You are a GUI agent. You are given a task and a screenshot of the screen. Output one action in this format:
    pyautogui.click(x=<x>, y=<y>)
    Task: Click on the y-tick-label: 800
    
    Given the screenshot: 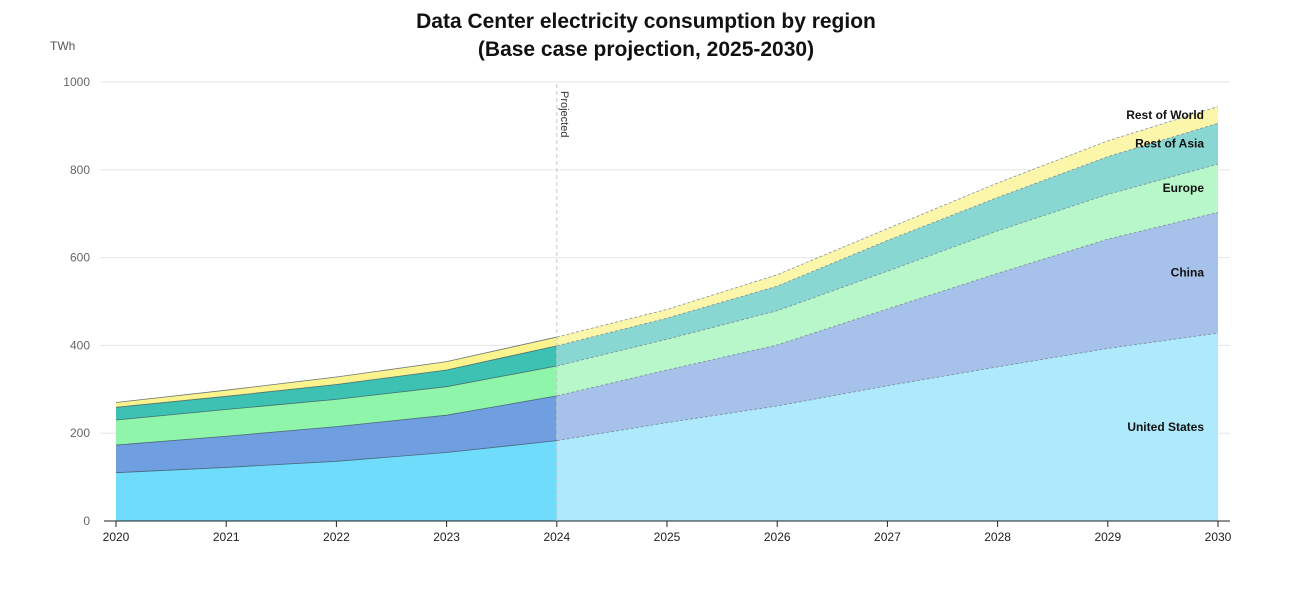 What is the action you would take?
    pyautogui.click(x=80, y=170)
    